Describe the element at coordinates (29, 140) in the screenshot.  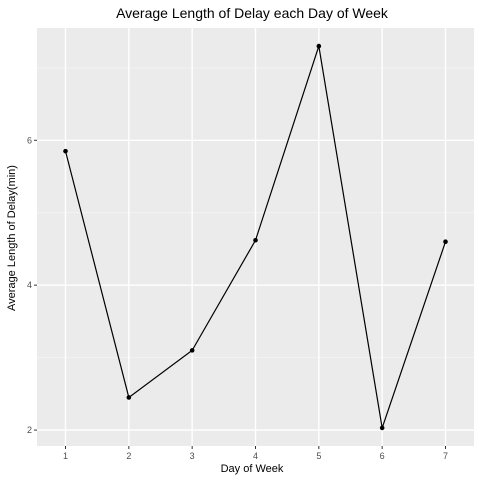
I see `y-tick-label: 6` at that location.